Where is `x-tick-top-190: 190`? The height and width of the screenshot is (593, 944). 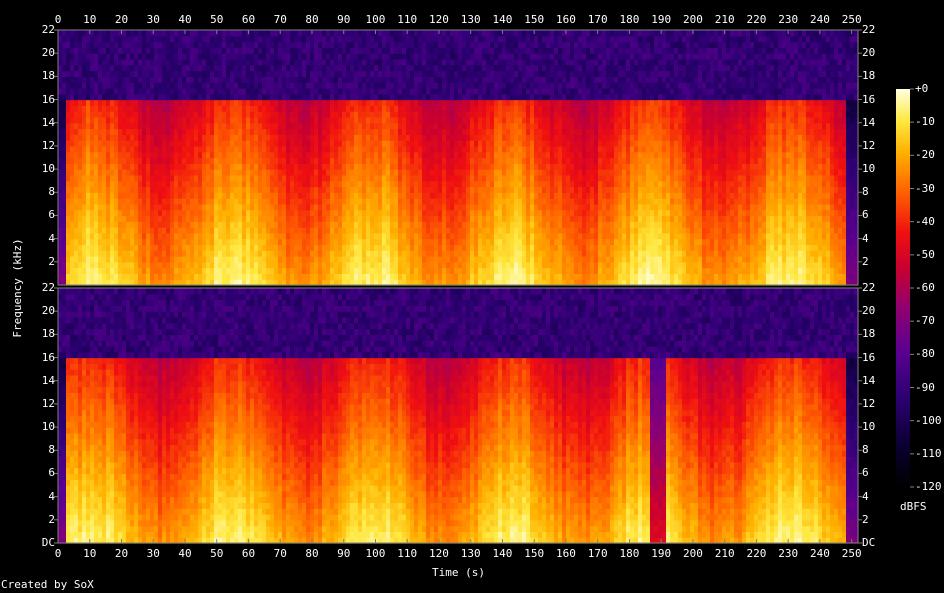
x-tick-top-190: 190 is located at coordinates (661, 19).